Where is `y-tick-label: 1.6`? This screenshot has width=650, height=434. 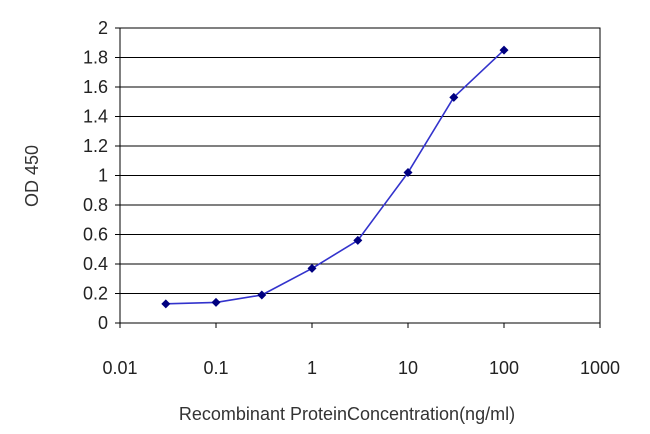
y-tick-label: 1.6 is located at coordinates (95, 87).